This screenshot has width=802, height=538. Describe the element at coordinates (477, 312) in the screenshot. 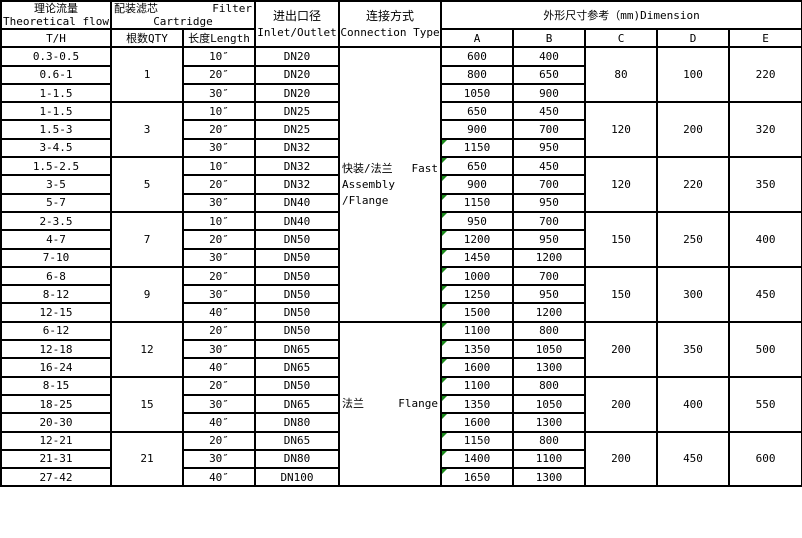

I see `dim-a-cell: 1500` at that location.